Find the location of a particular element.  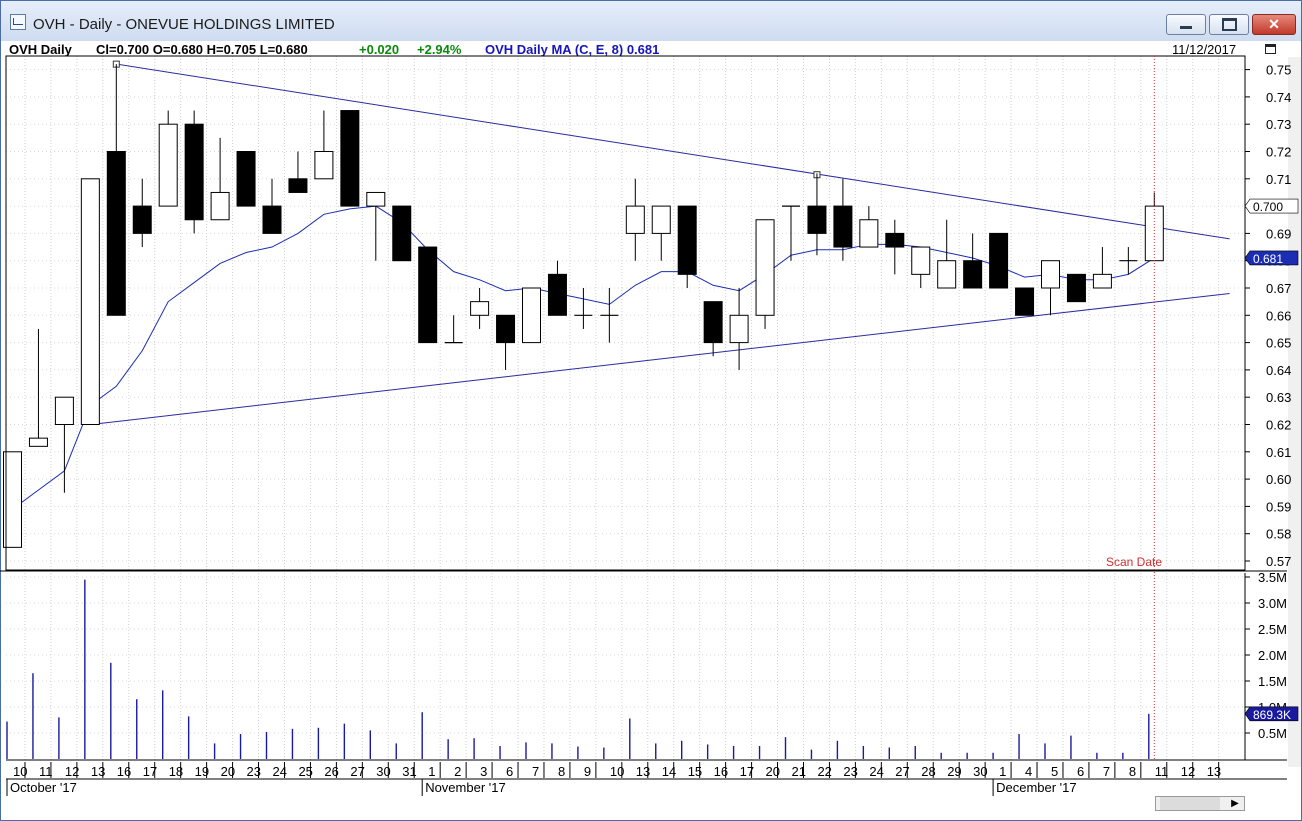

date-label: 26 is located at coordinates (331, 771).